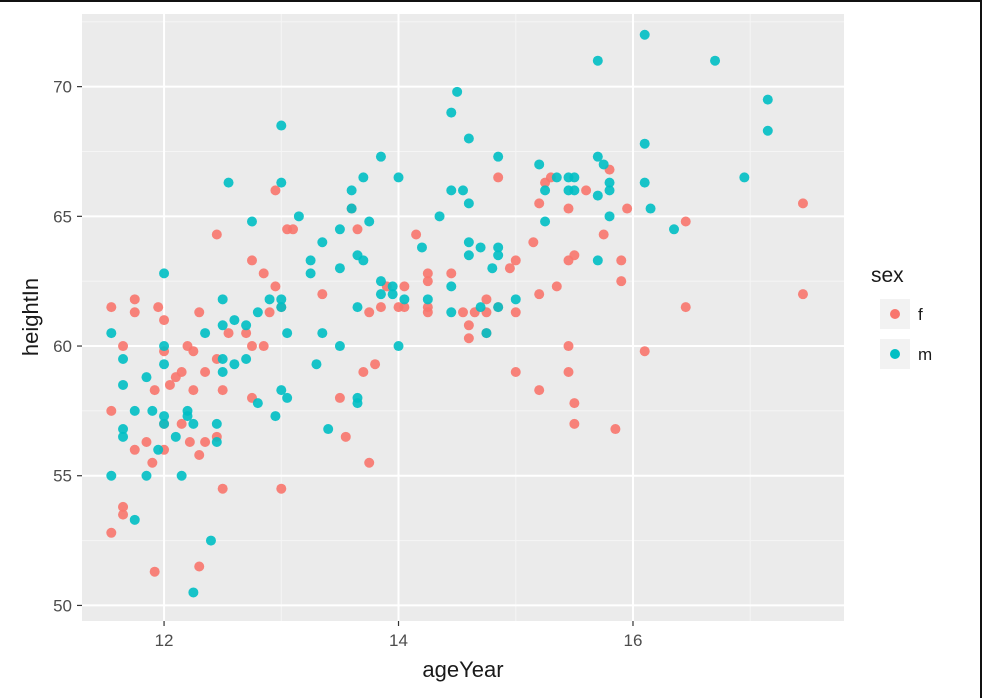 Image resolution: width=982 pixels, height=698 pixels. What do you see at coordinates (895, 314) in the screenshot?
I see `legend-key-f` at bounding box center [895, 314].